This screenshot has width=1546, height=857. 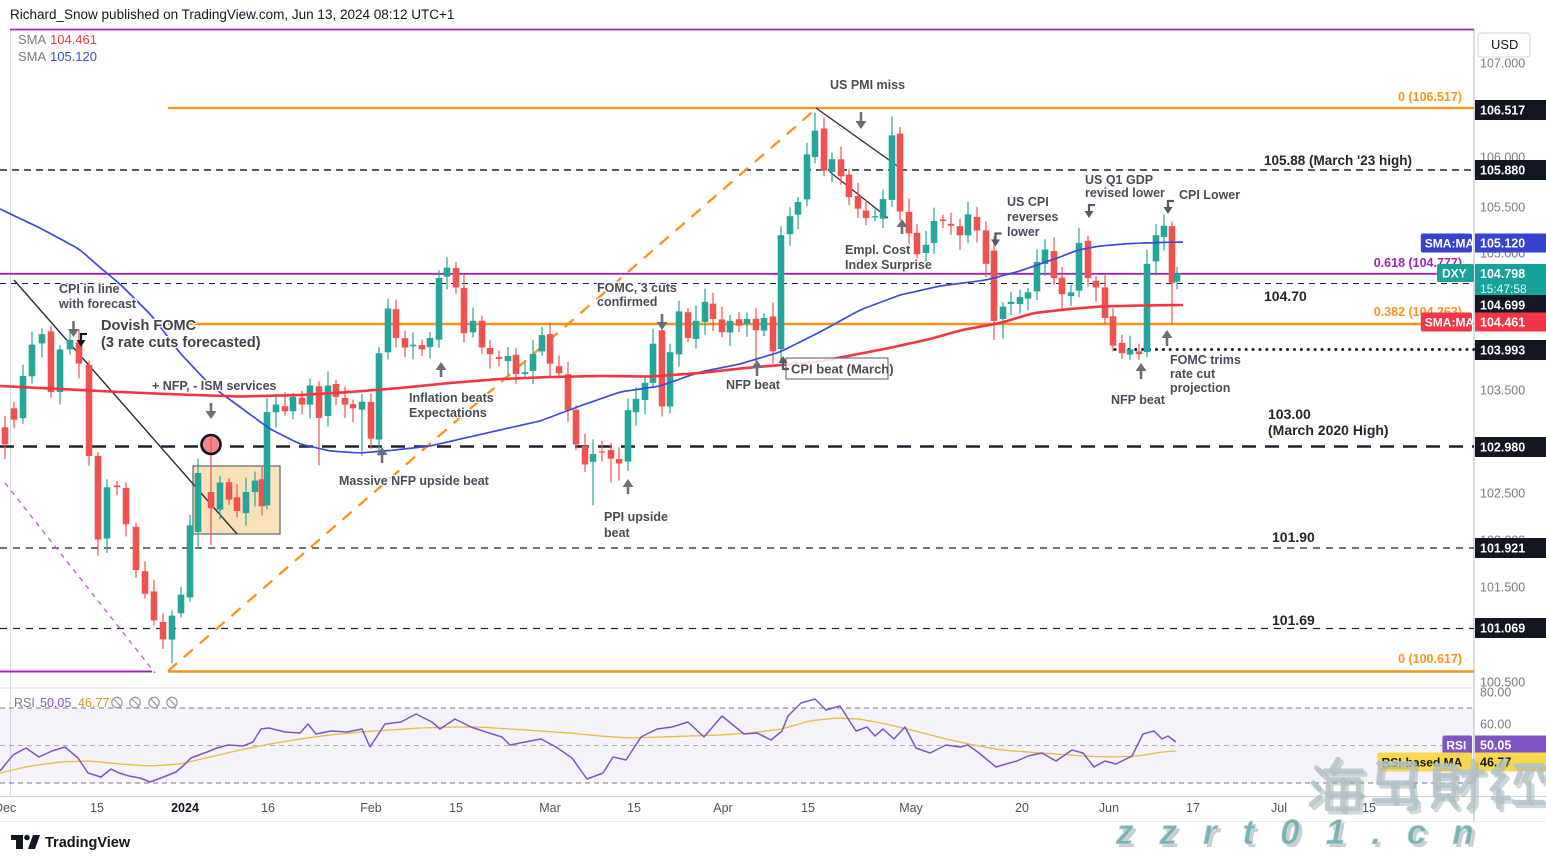 I want to click on svg-text: 105.88 (March '23 high), so click(x=1338, y=160).